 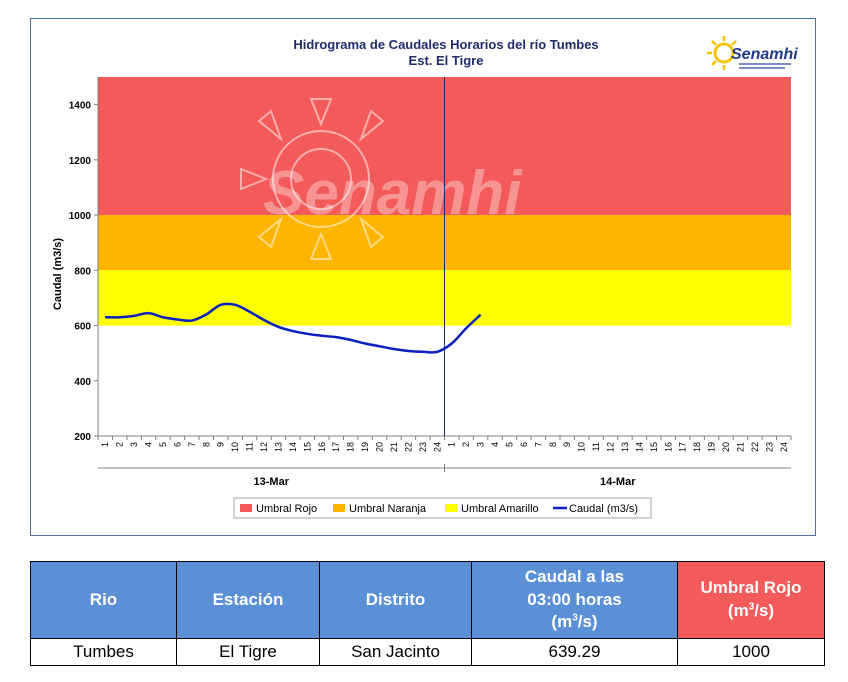 I want to click on table-row: Tumbes El Tigre San Jacinto 639.29 1000, so click(x=427, y=652).